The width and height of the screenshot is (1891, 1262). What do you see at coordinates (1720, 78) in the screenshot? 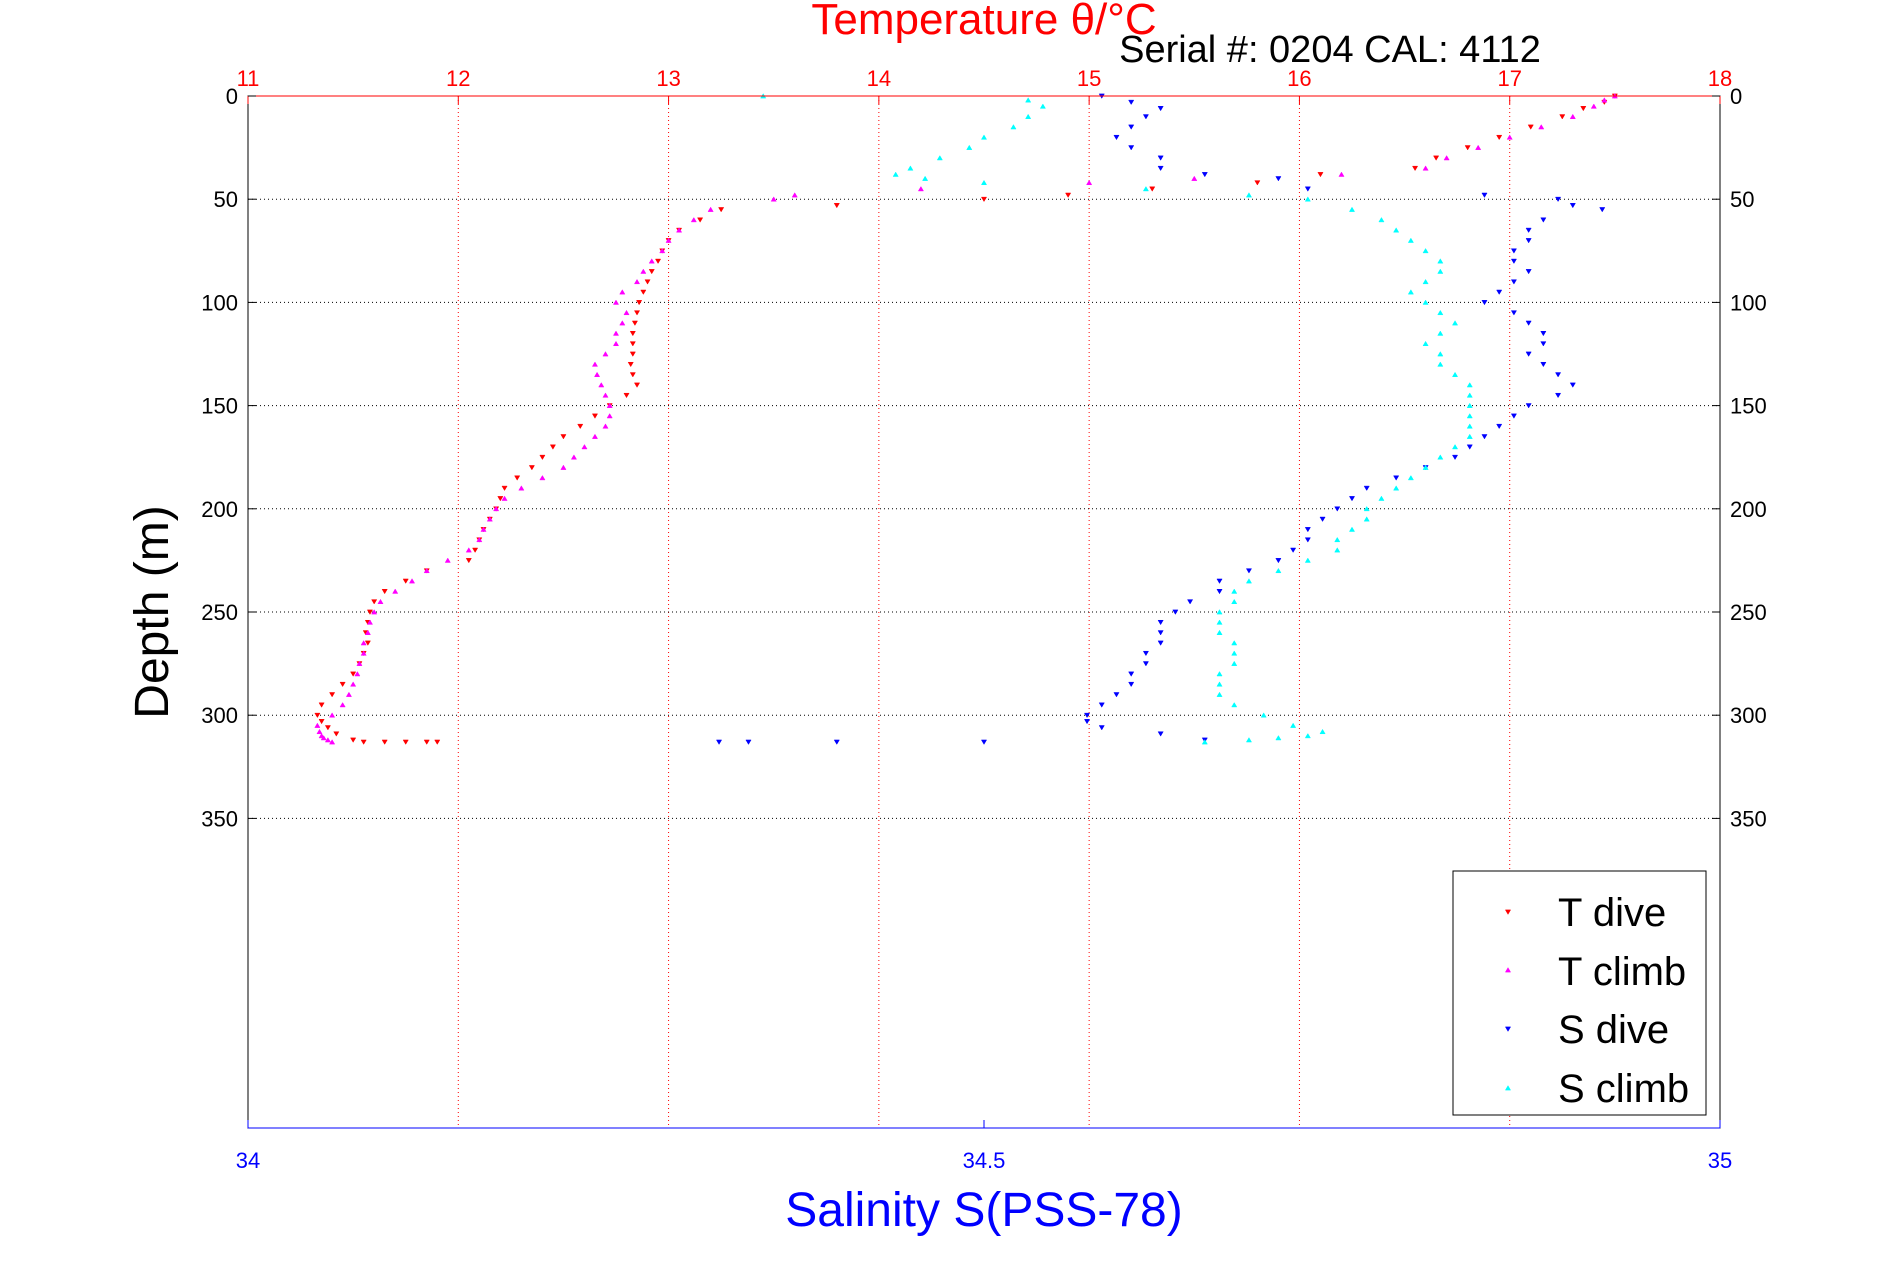
I see `temperature-tick-label: 18` at bounding box center [1720, 78].